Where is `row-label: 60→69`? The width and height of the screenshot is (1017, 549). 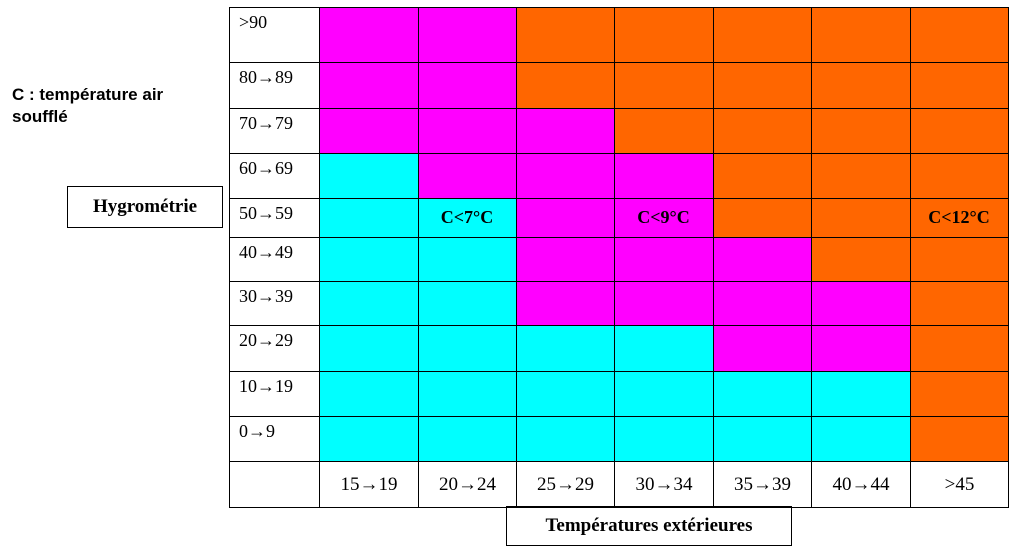
row-label: 60→69 is located at coordinates (274, 176).